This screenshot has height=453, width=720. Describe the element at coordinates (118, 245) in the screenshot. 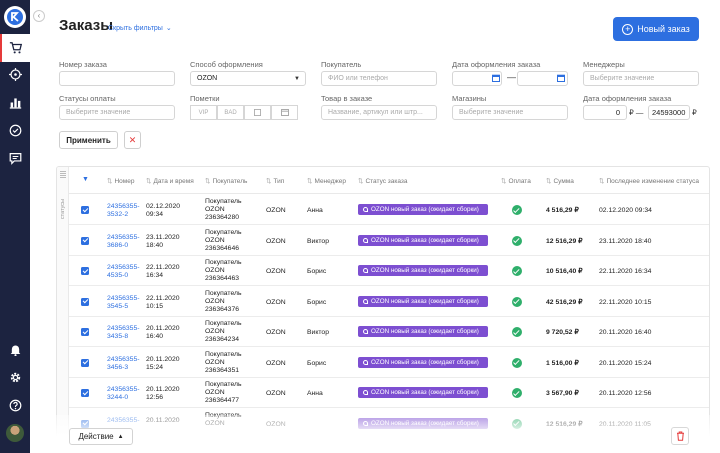

I see `order-number-part: 3686-0` at that location.